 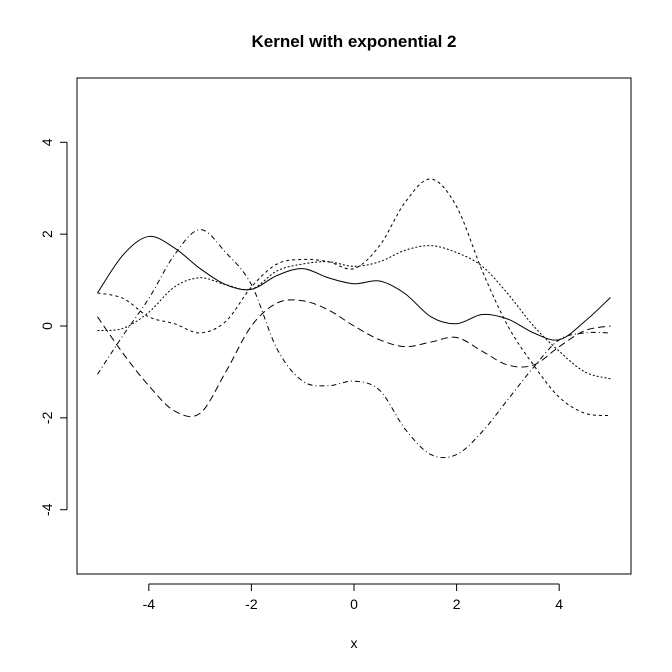 What do you see at coordinates (47, 234) in the screenshot?
I see `y-tick-label: 2` at bounding box center [47, 234].